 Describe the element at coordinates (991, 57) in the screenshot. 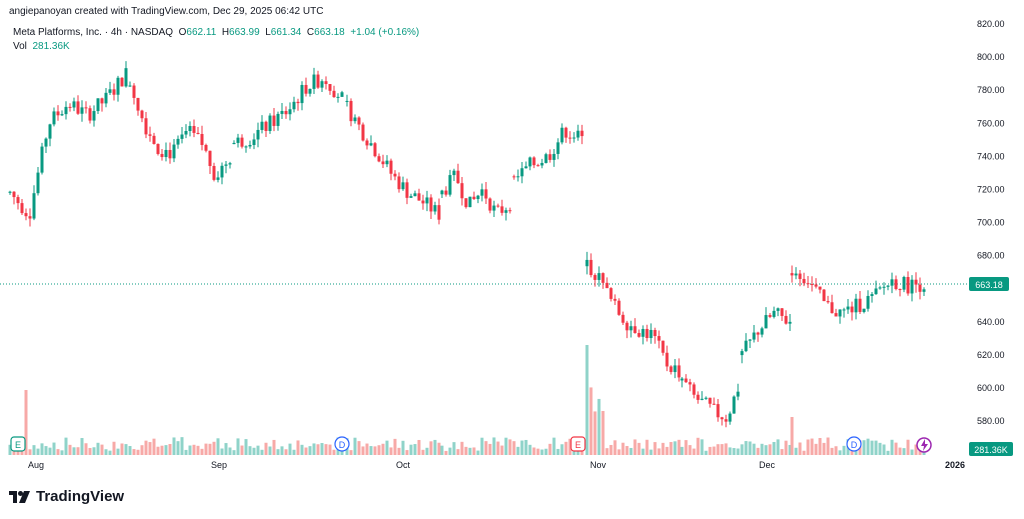

I see `price-tick-label: 800.00` at that location.